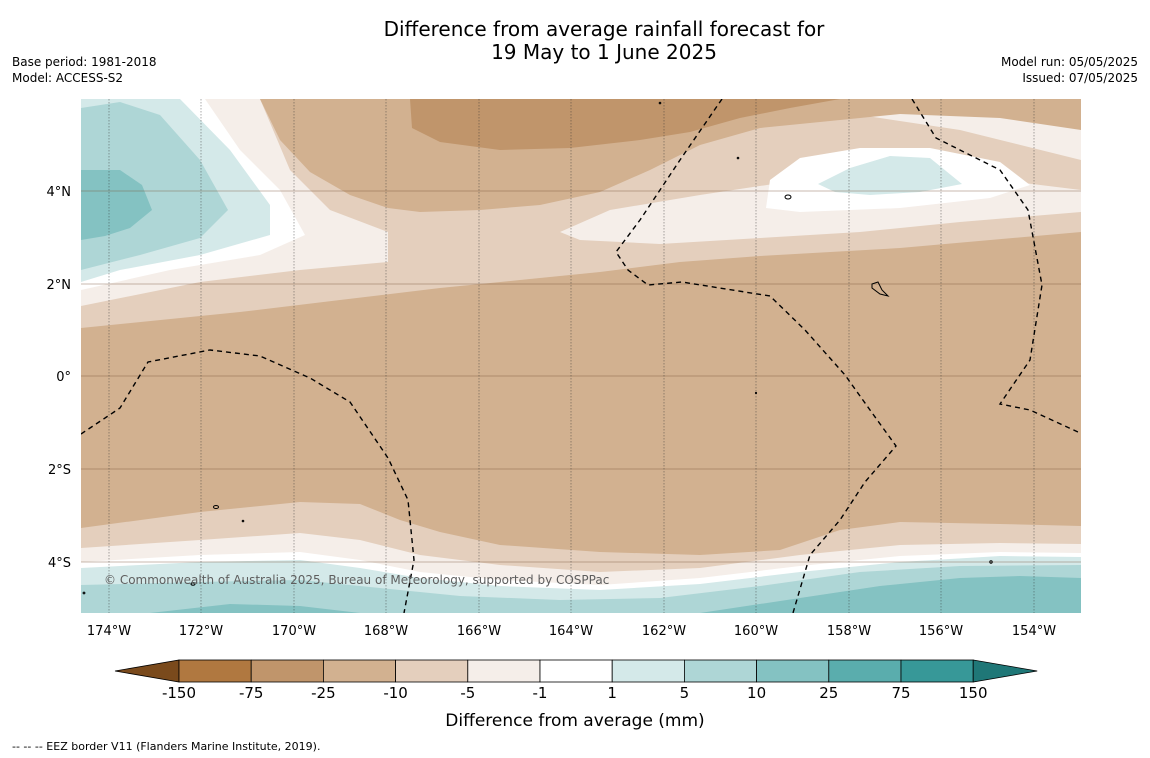  I want to click on lon-label-172w: 172°W, so click(201, 631).